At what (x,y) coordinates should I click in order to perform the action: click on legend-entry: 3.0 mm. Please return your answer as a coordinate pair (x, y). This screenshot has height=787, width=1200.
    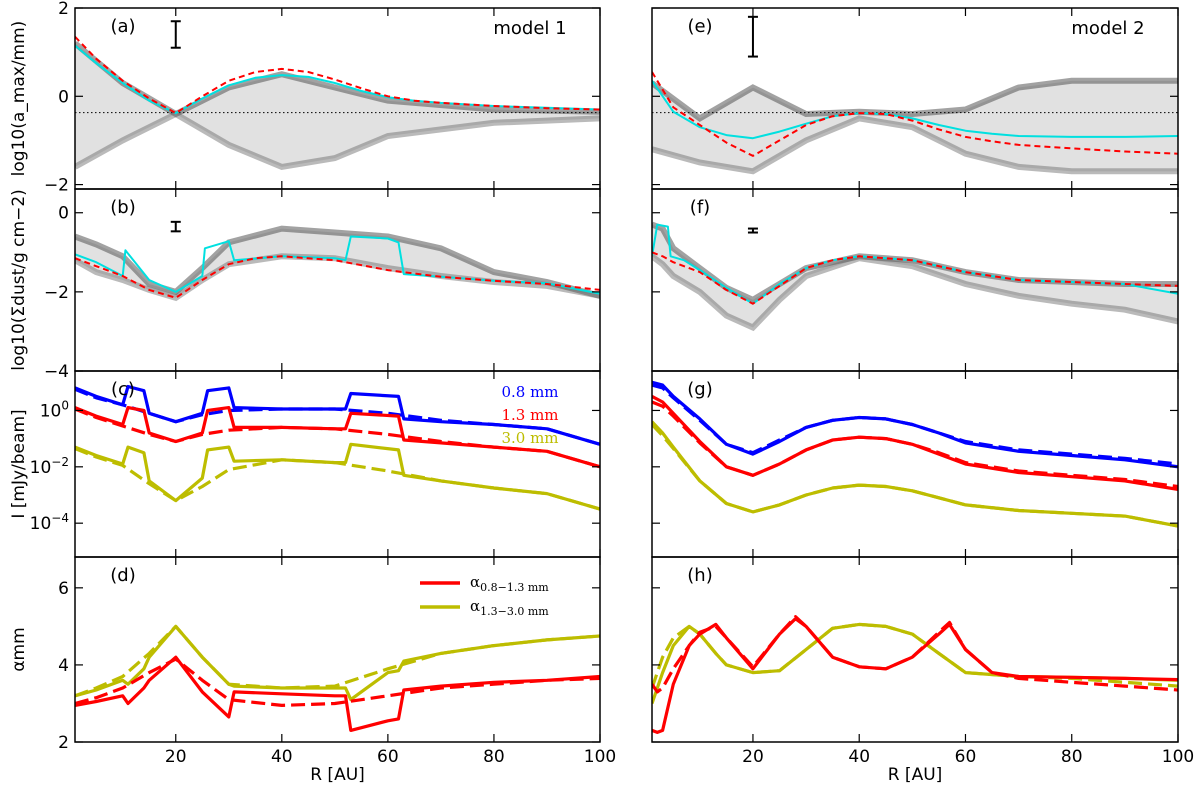
    Looking at the image, I should click on (529, 438).